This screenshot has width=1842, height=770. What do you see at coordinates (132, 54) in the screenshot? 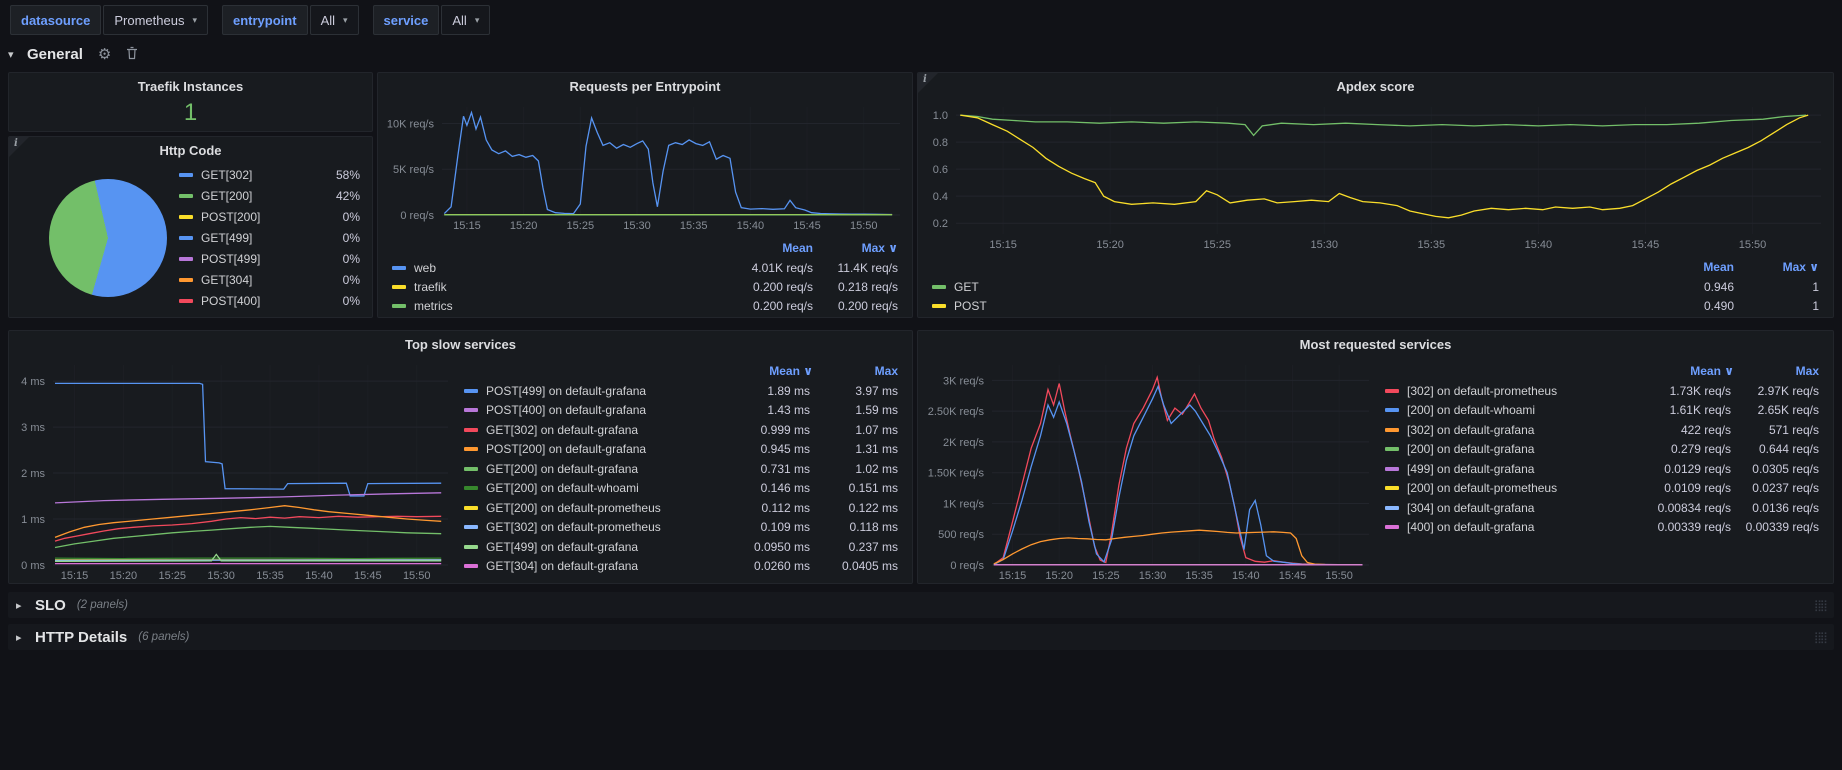
I see `trash-icon` at bounding box center [132, 54].